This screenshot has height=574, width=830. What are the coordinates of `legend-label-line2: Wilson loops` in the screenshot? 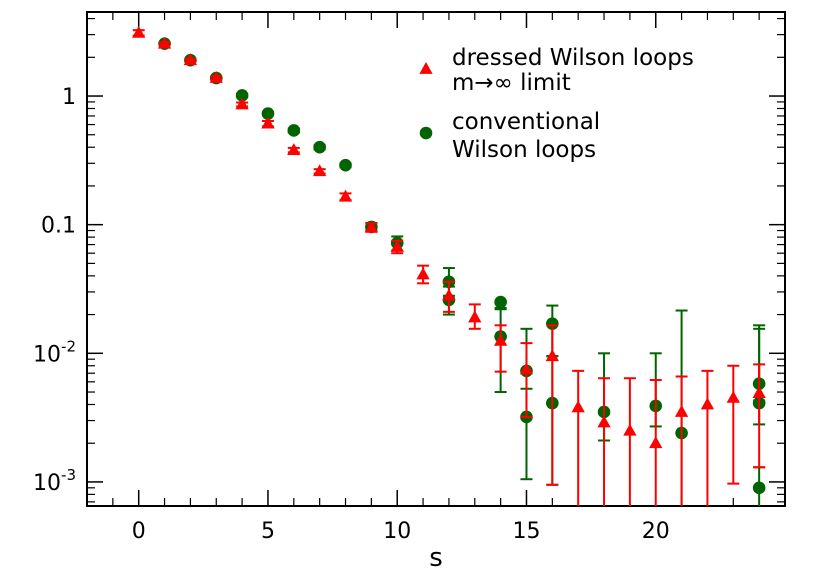 It's located at (524, 150).